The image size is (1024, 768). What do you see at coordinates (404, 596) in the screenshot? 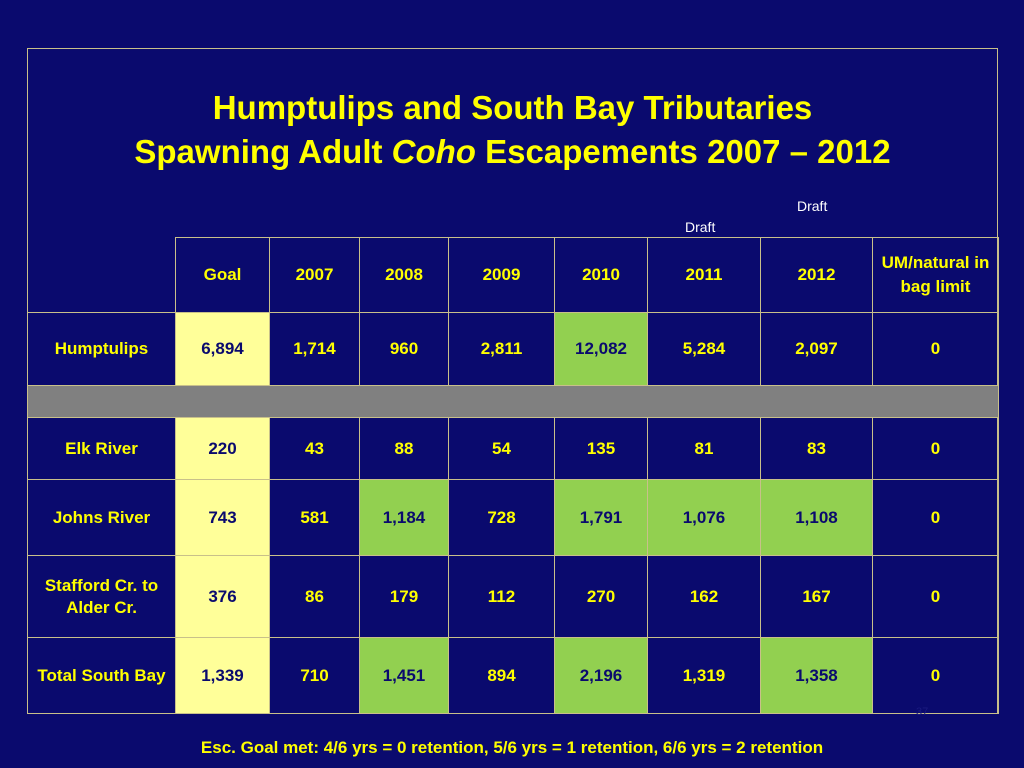
I see `cell-2008: 179` at bounding box center [404, 596].